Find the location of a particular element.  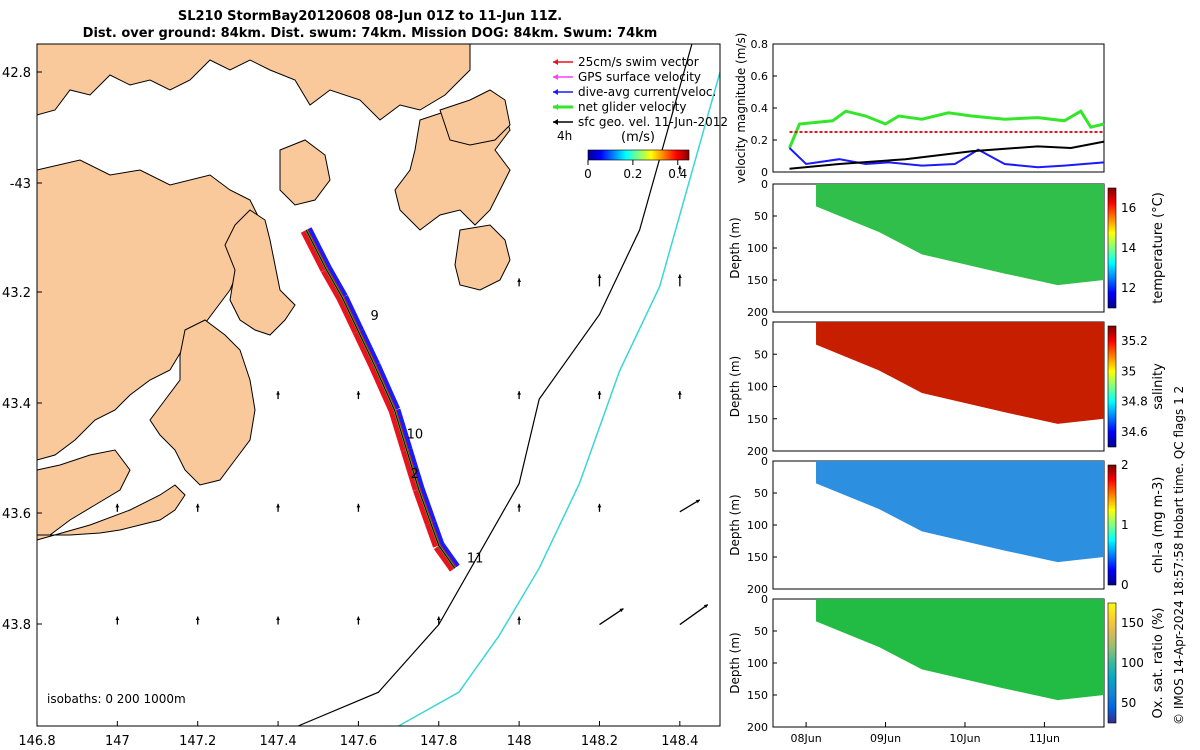

track-day-labels: 9 10 2 11 is located at coordinates (426, 437).